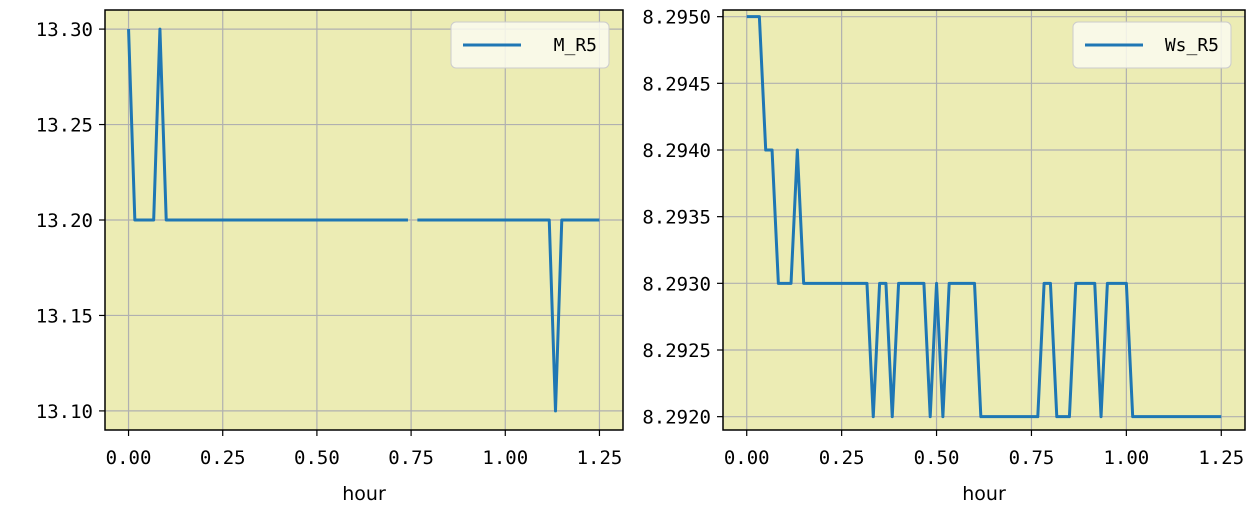 This screenshot has height=520, width=1251. I want to click on legend-label: Ws_R5, so click(1192, 45).